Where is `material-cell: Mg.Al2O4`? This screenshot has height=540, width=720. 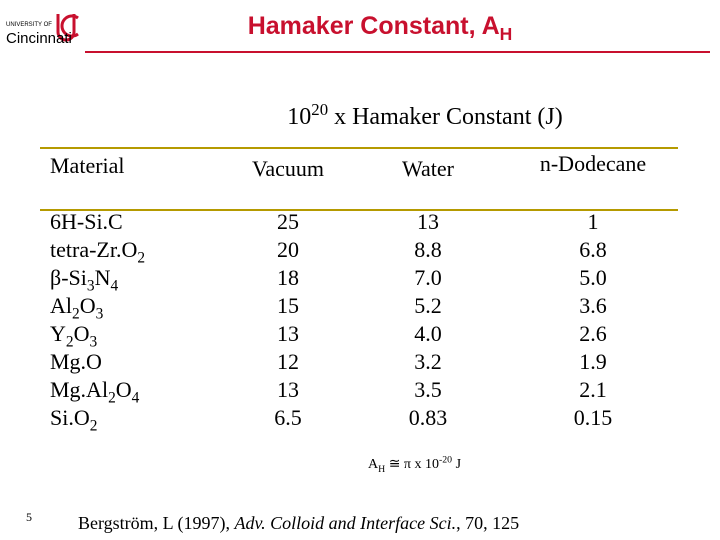
material-cell: Mg.Al2O4 is located at coordinates (95, 391).